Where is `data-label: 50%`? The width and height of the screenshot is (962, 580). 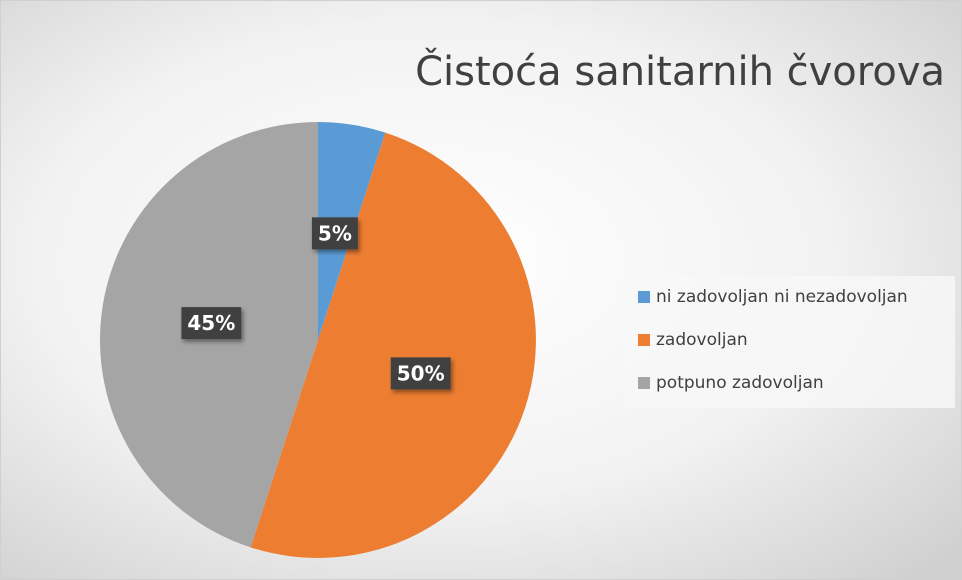
data-label: 50% is located at coordinates (421, 373).